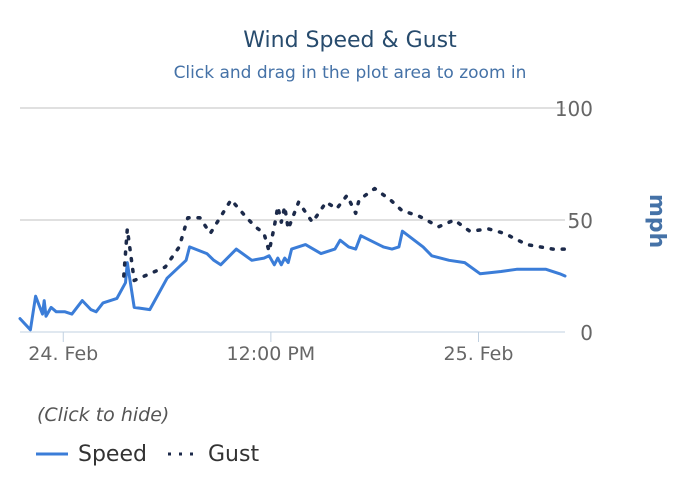 This screenshot has width=700, height=500. I want to click on x-tick-label: 25. Feb, so click(479, 354).